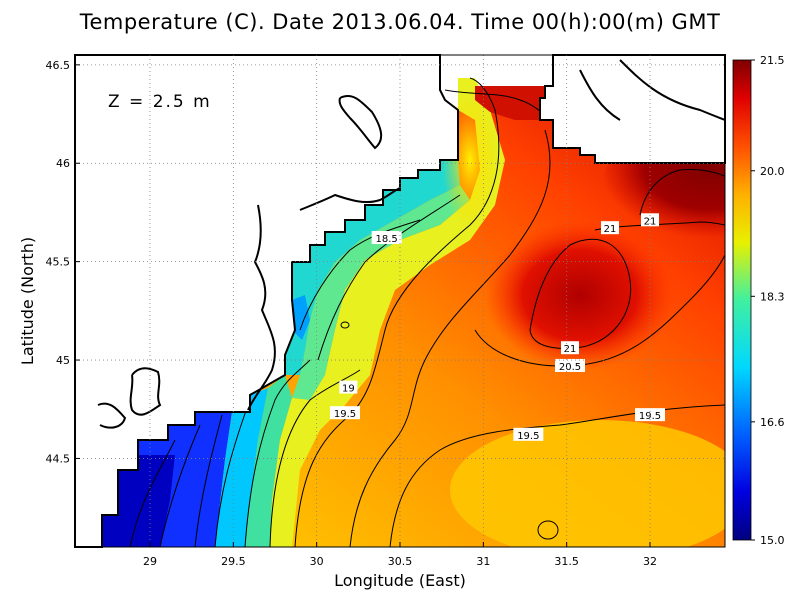 The width and height of the screenshot is (800, 600). What do you see at coordinates (58, 65) in the screenshot?
I see `y-tick-label: 46.5` at bounding box center [58, 65].